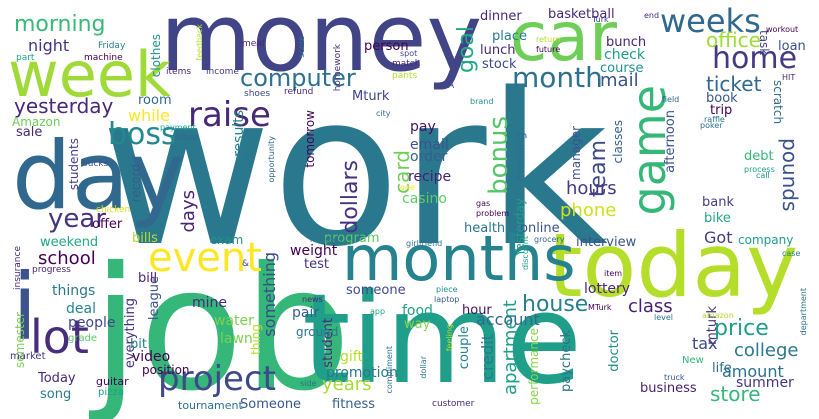 The width and height of the screenshot is (819, 419). What do you see at coordinates (792, 46) in the screenshot?
I see `cloud-word: loan` at bounding box center [792, 46].